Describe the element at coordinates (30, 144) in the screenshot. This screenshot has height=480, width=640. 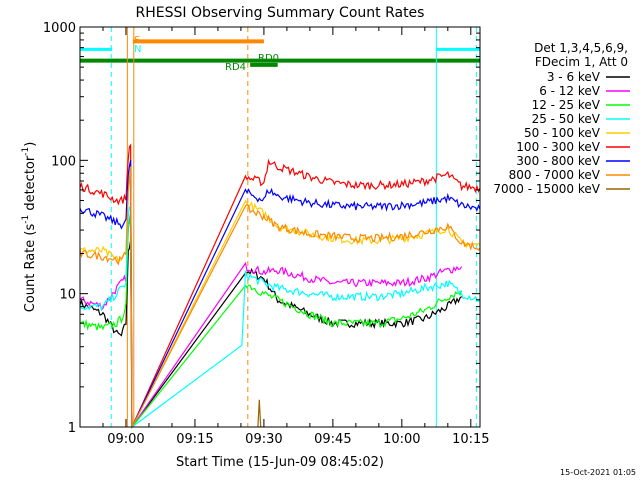
I see `y-axis-label-end: )` at that location.